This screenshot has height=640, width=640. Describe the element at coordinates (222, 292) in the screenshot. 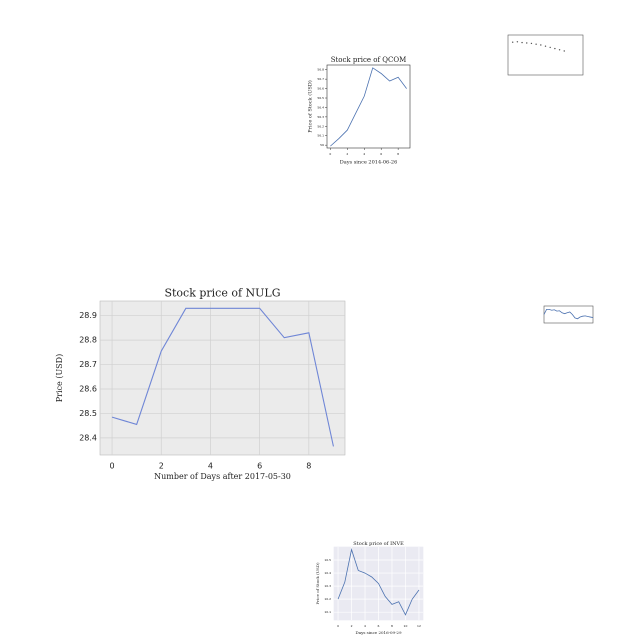

I see `chart-title: Stock price of NULG` at that location.